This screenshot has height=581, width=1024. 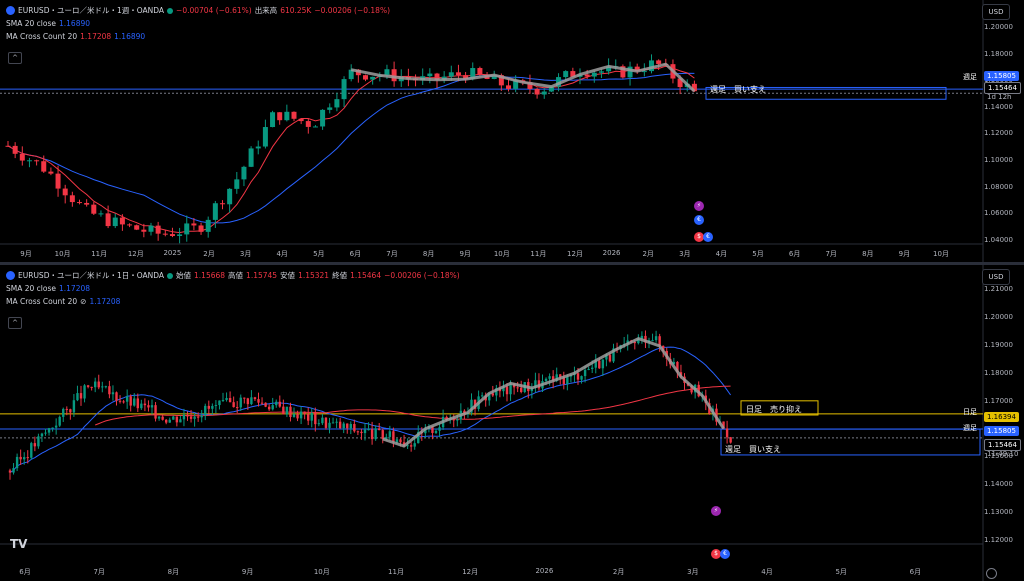 I want to click on price-tick-label: 1.20000, so click(x=998, y=27).